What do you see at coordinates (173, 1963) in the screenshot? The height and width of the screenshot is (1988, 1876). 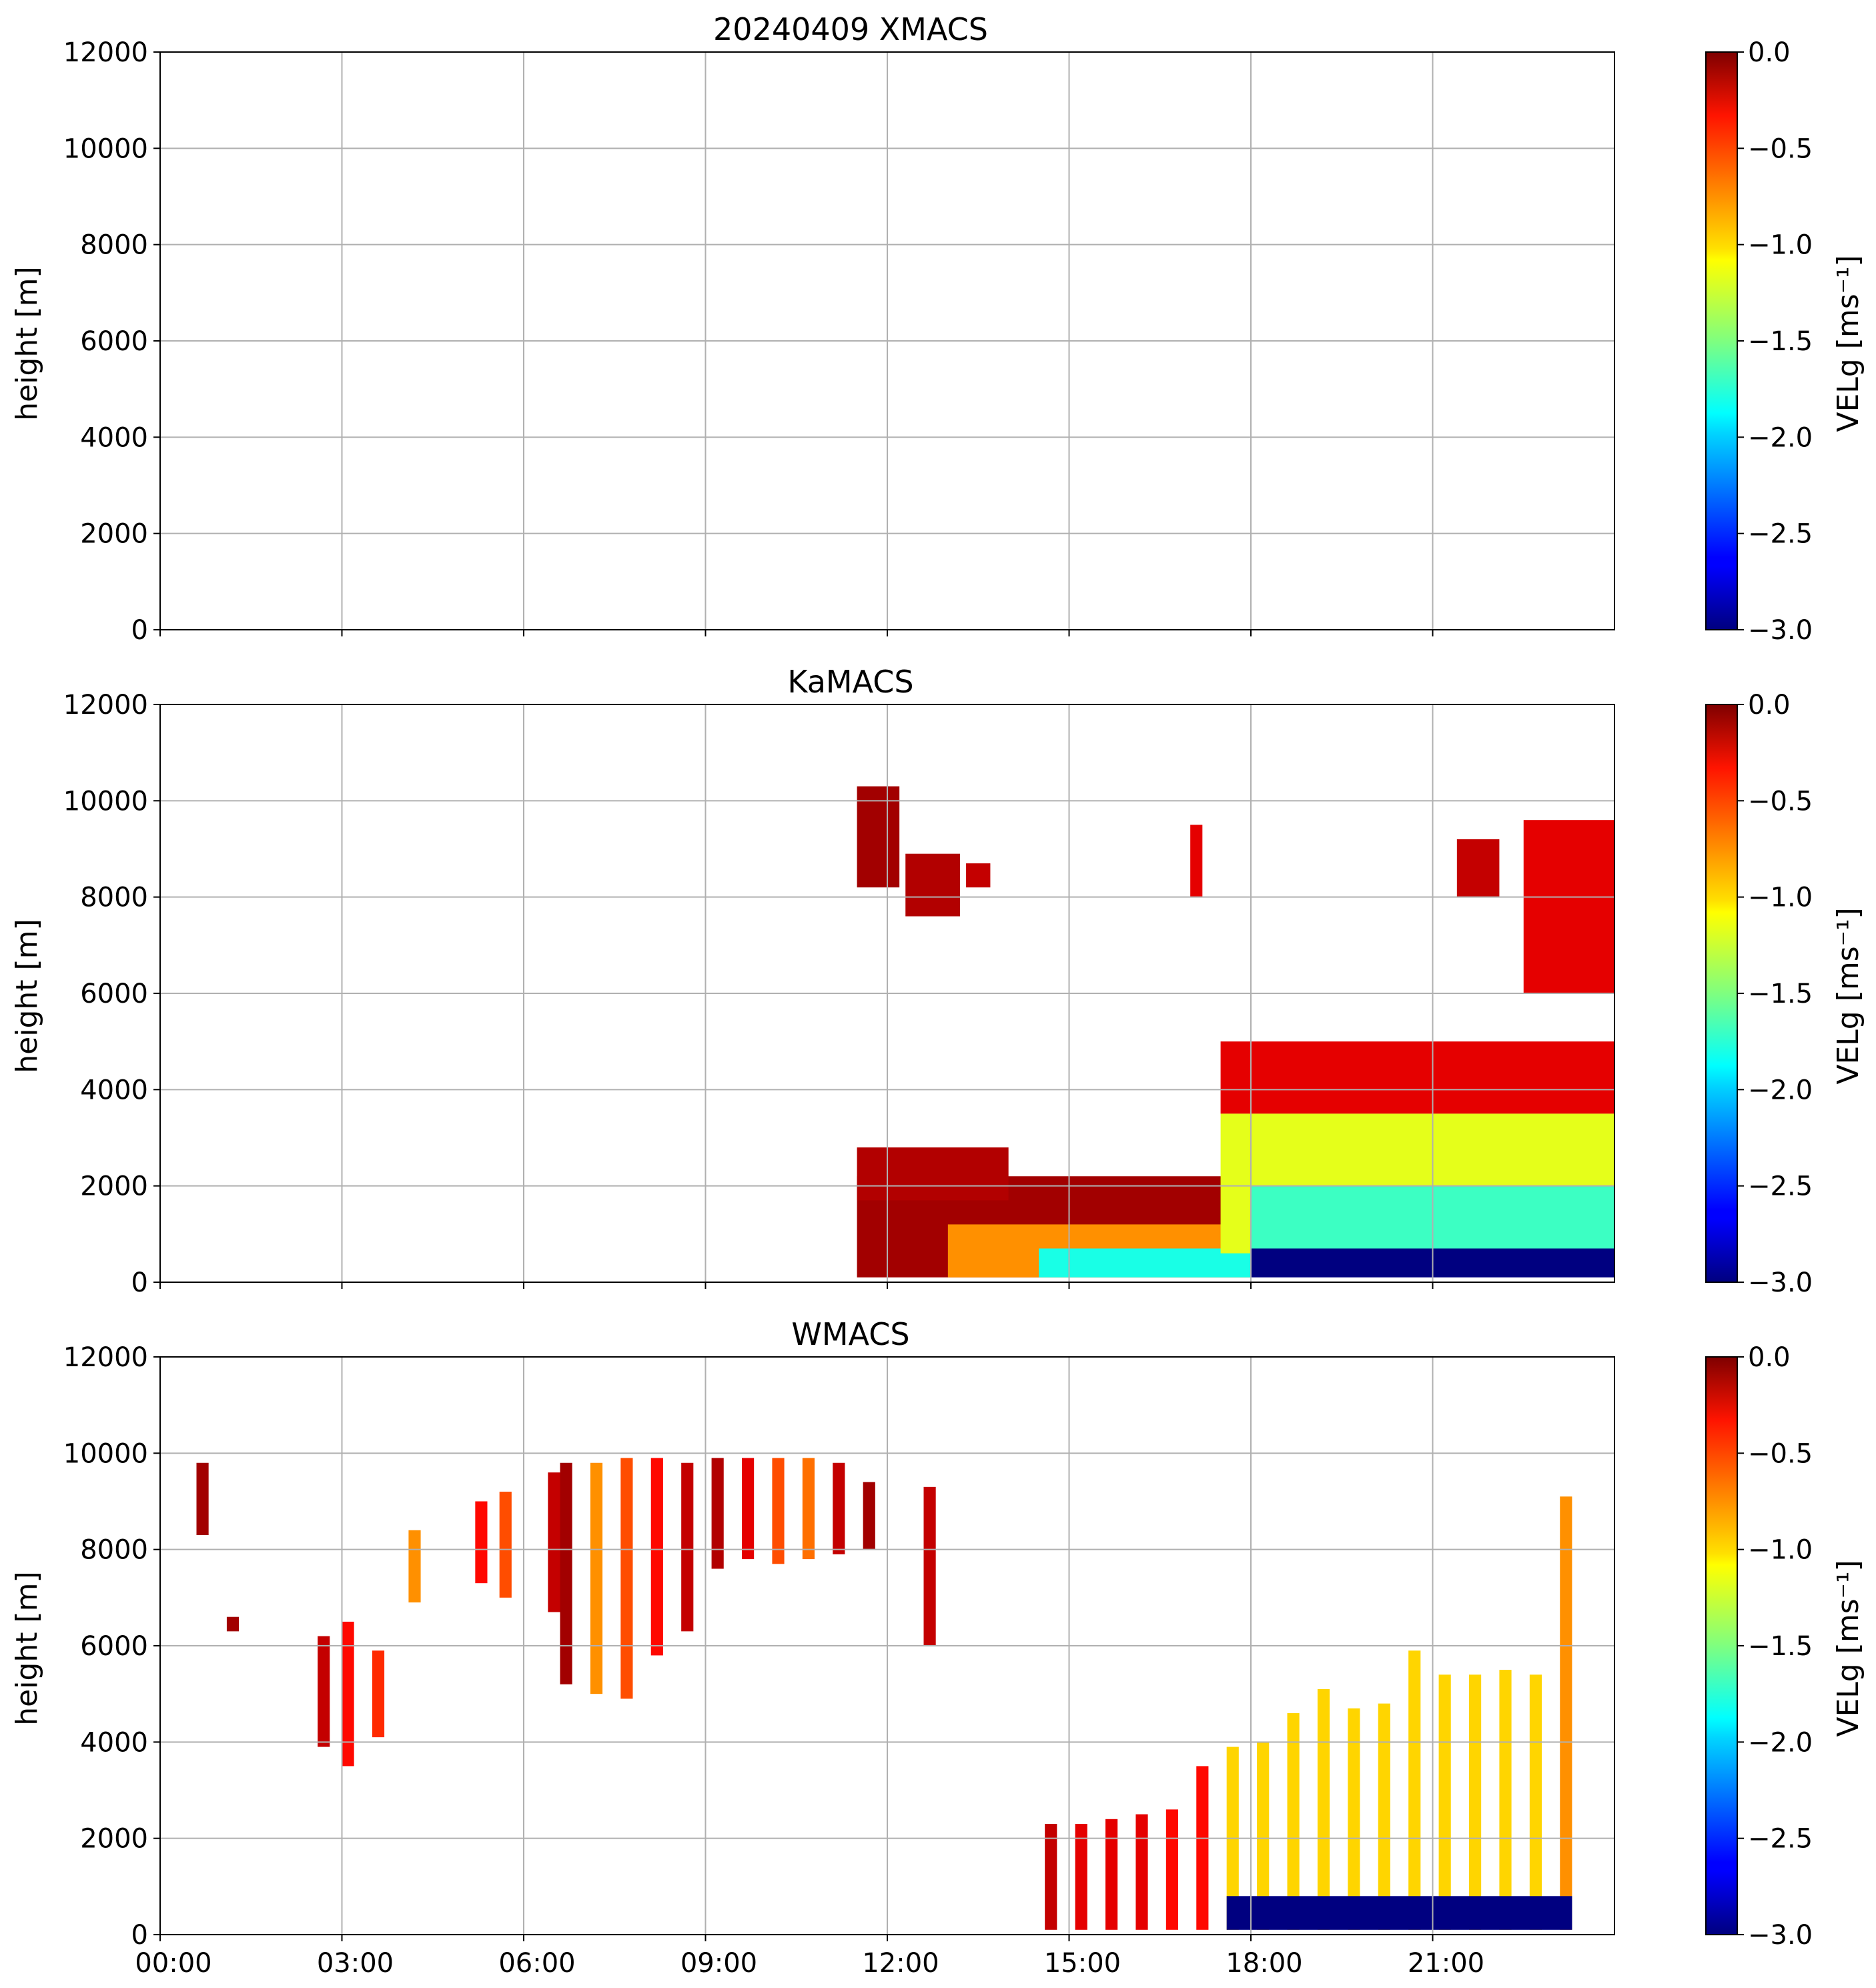 I see `x-tick-label: 00:00` at bounding box center [173, 1963].